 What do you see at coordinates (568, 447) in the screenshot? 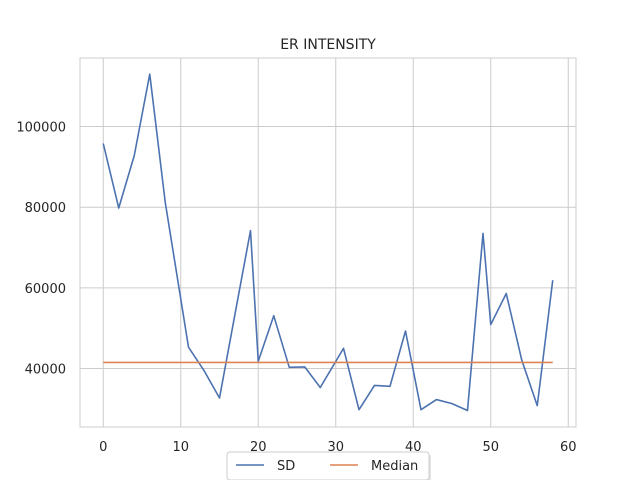
I see `x-tick-label: 60` at bounding box center [568, 447].